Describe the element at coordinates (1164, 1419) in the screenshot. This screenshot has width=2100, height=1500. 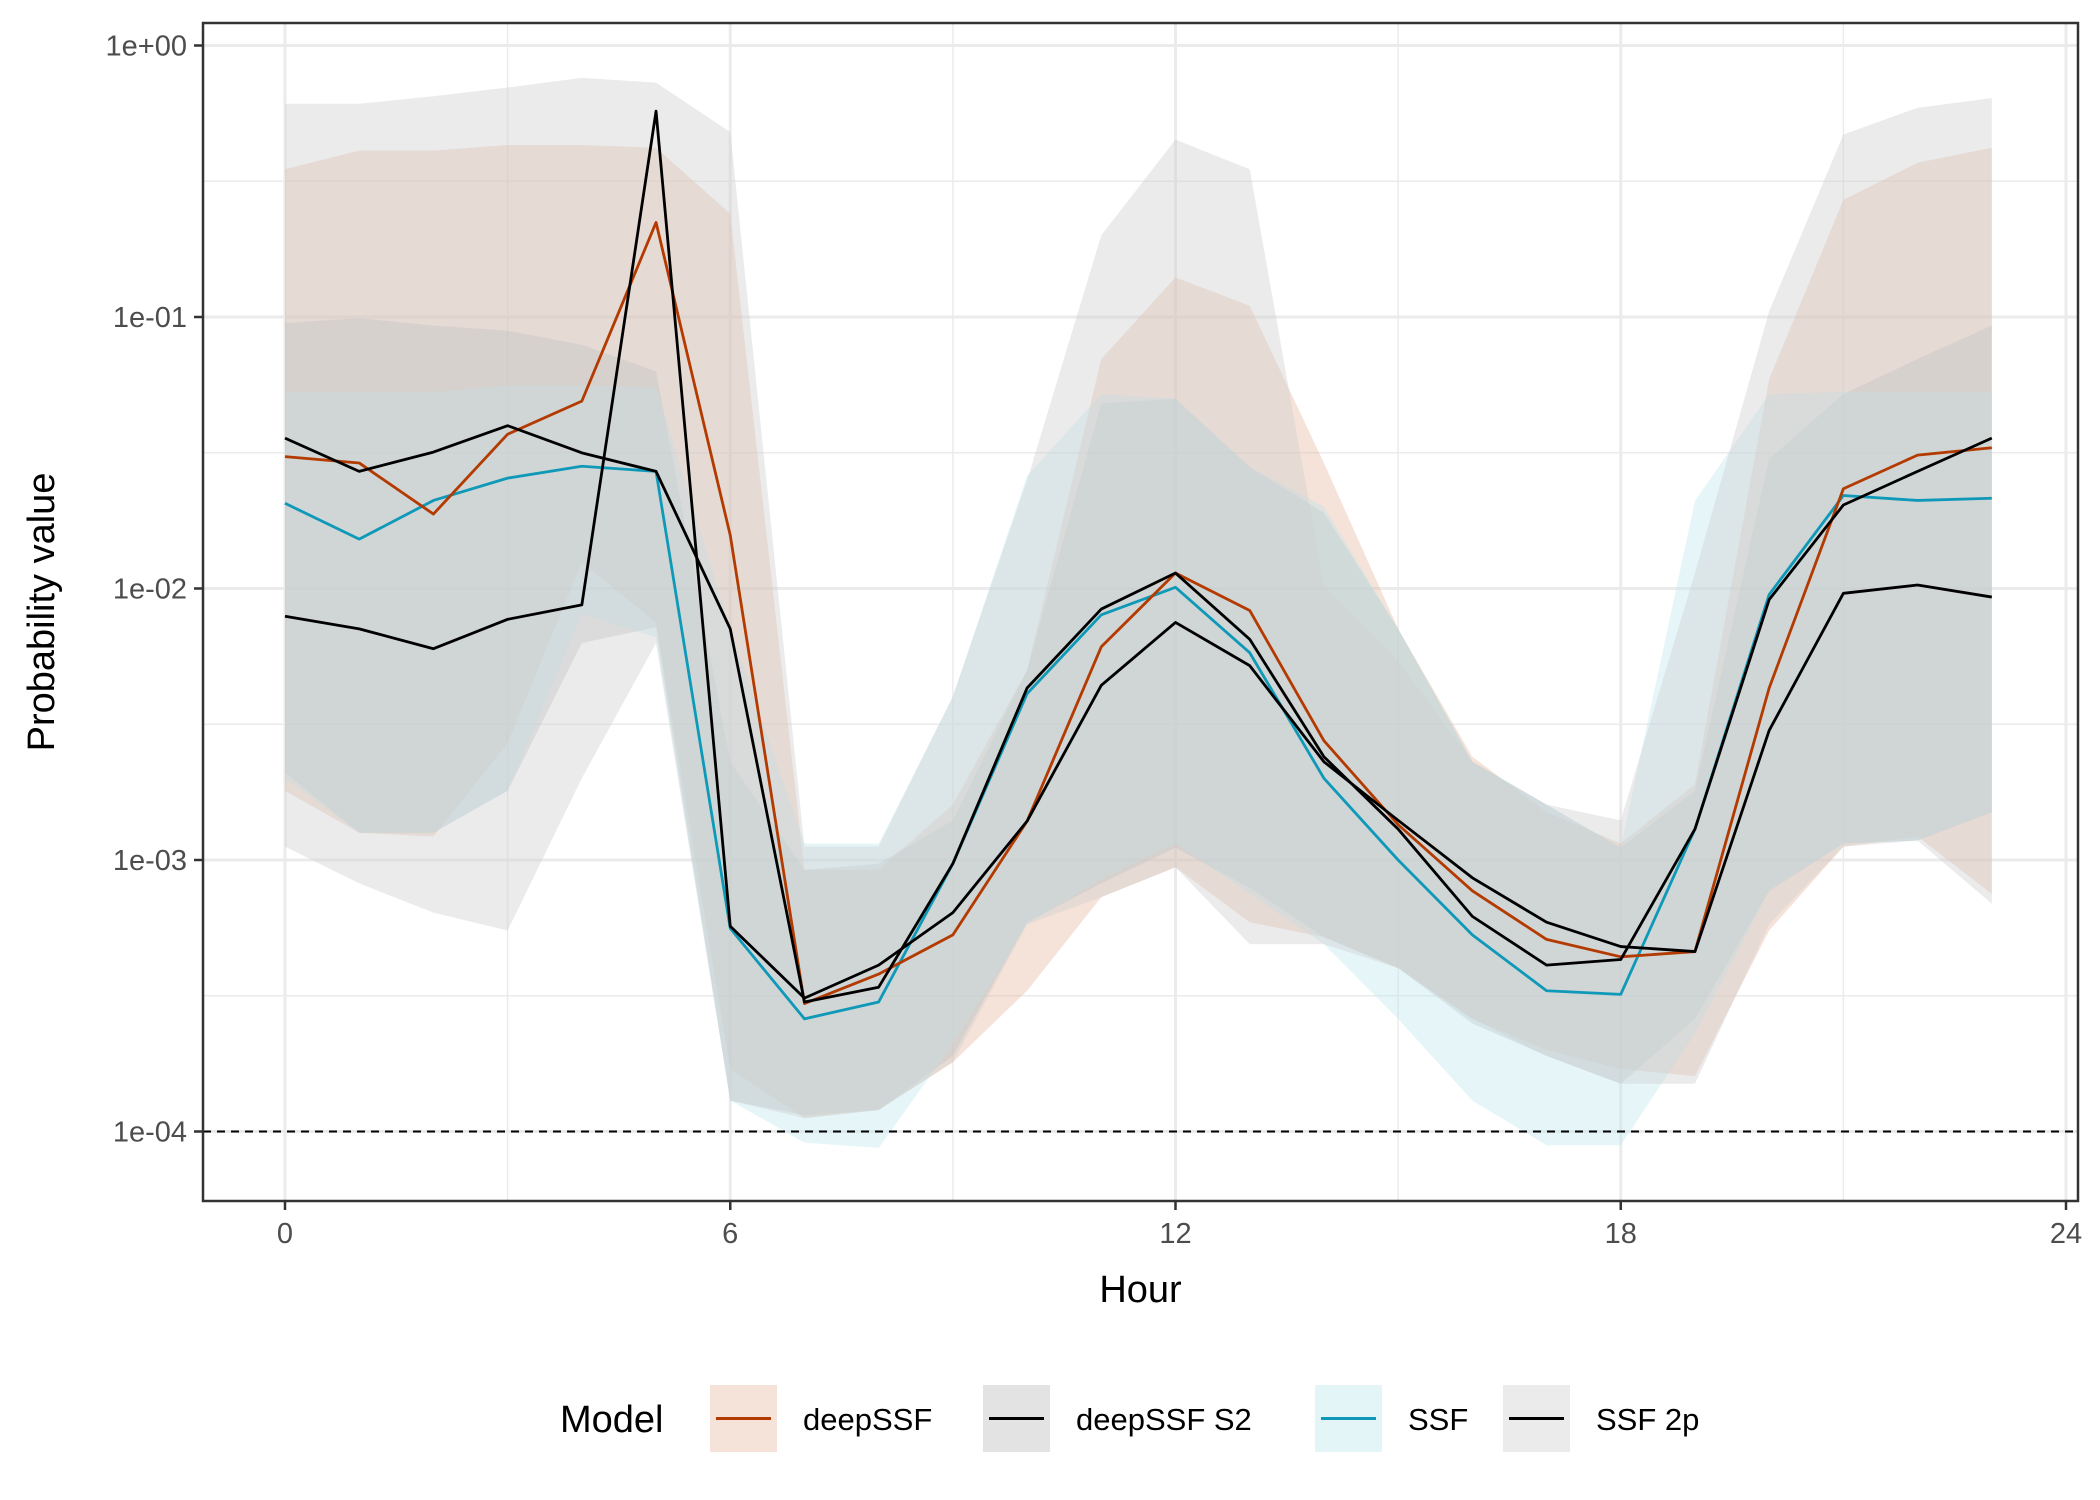
I see `legend-label: deepSSF S2` at that location.